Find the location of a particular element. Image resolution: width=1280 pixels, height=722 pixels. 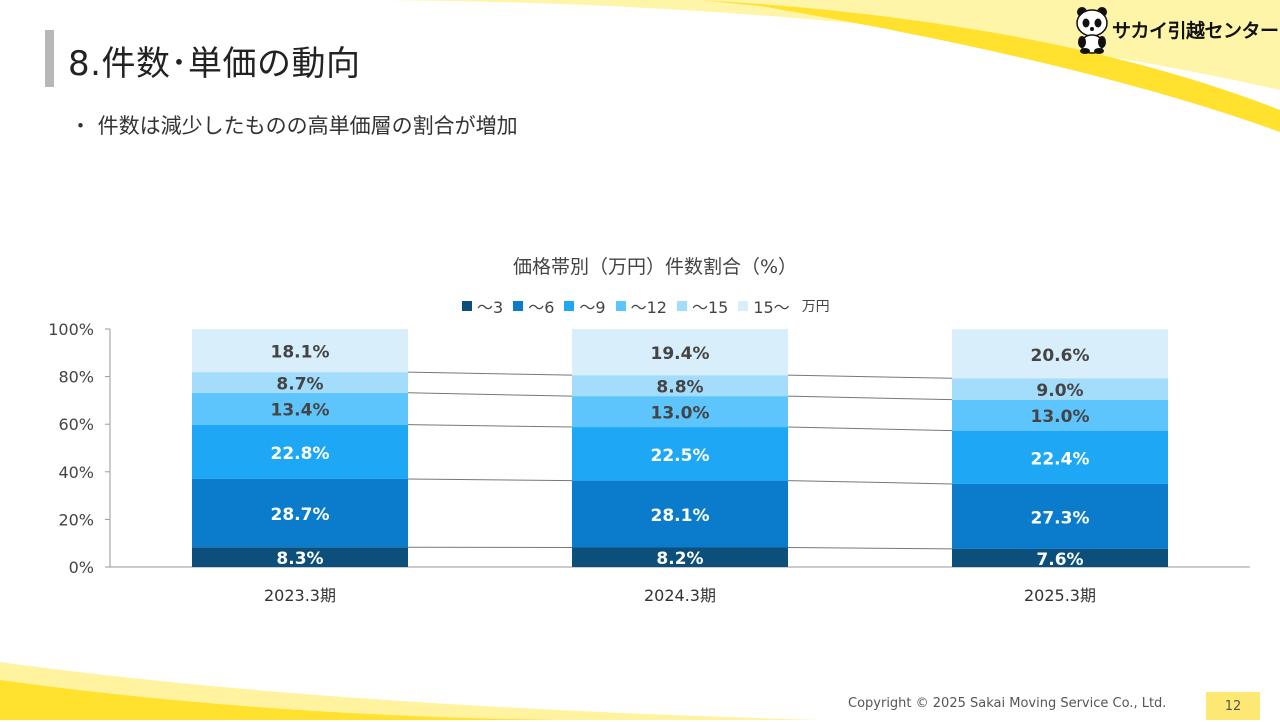

data-label: 18.1% is located at coordinates (300, 353).